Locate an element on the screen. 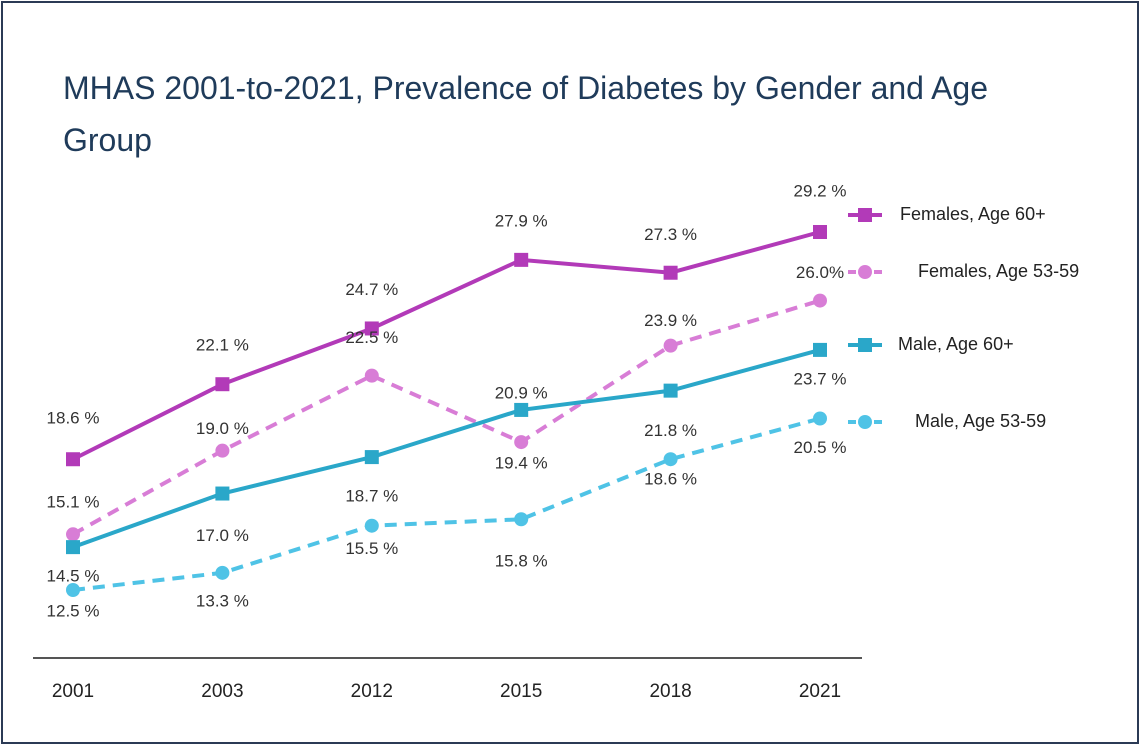 Image resolution: width=1148 pixels, height=753 pixels. data-label: 24.7 % is located at coordinates (371, 289).